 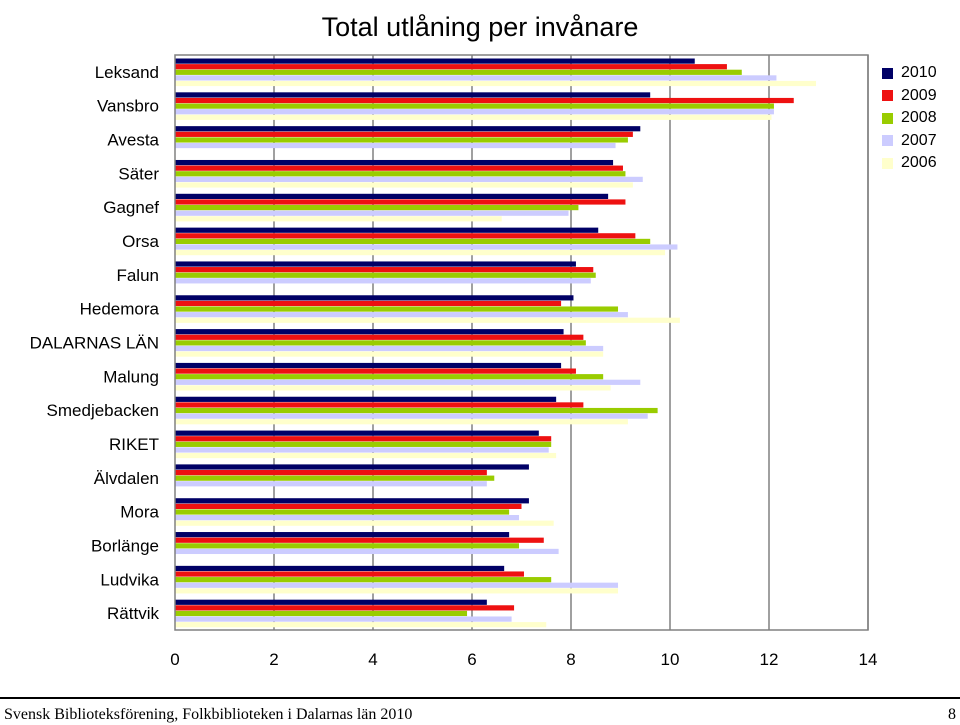 I want to click on category-label: RIKET, so click(x=134, y=444).